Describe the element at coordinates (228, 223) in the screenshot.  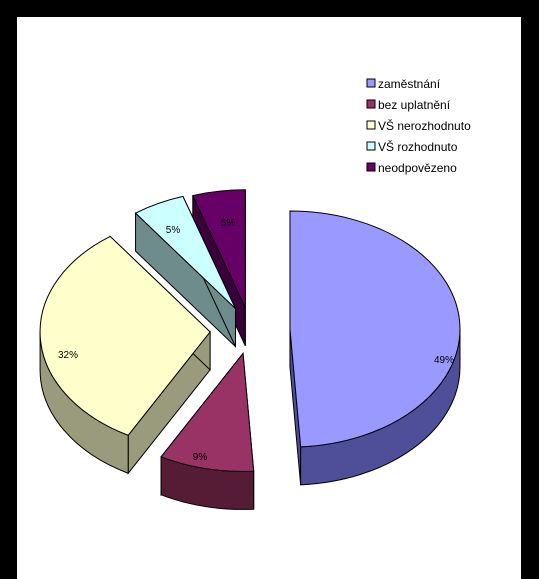
I see `data-label-5: 5%` at that location.